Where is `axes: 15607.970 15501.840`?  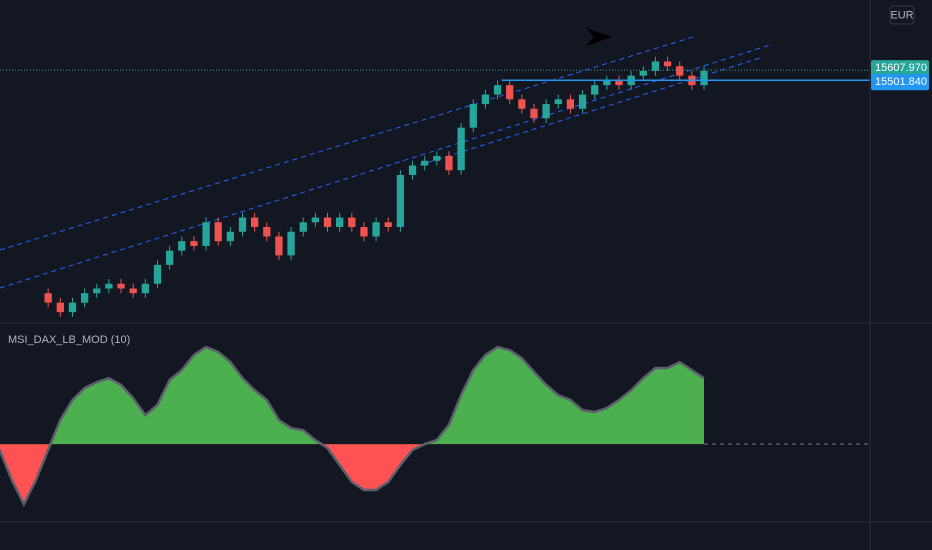 axes: 15607.970 15501.840 is located at coordinates (900, 75).